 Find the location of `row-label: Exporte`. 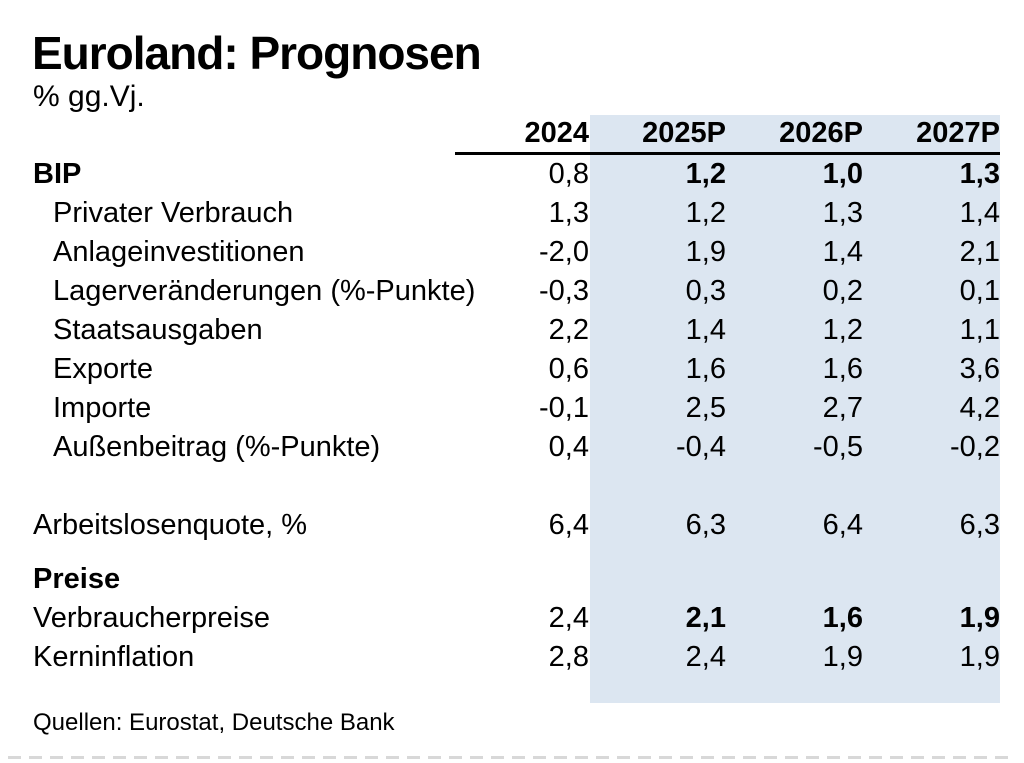

row-label: Exporte is located at coordinates (103, 369).